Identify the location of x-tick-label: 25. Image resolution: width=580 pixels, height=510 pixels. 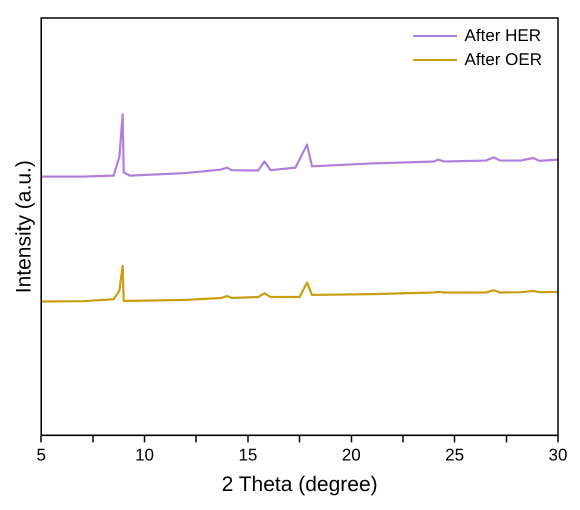
(454, 454).